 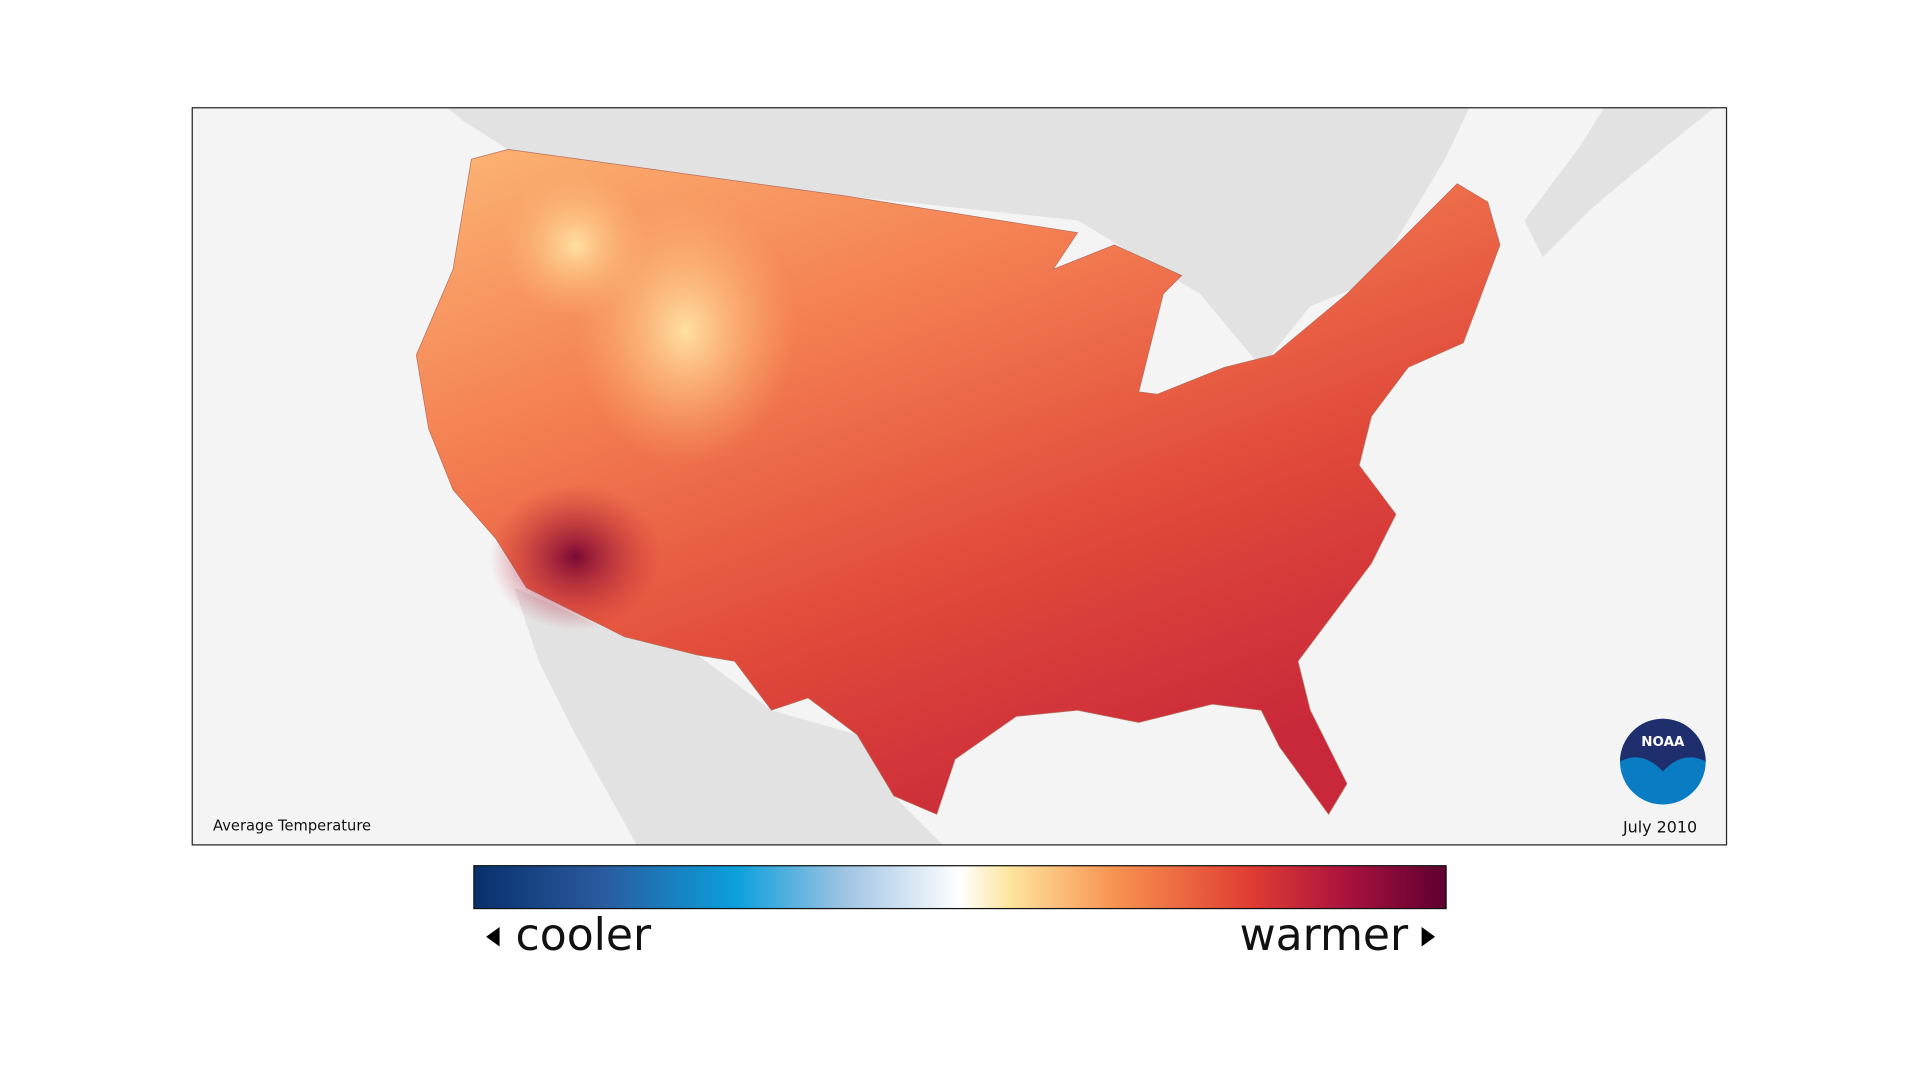 What do you see at coordinates (493, 936) in the screenshot?
I see `arrow-left` at bounding box center [493, 936].